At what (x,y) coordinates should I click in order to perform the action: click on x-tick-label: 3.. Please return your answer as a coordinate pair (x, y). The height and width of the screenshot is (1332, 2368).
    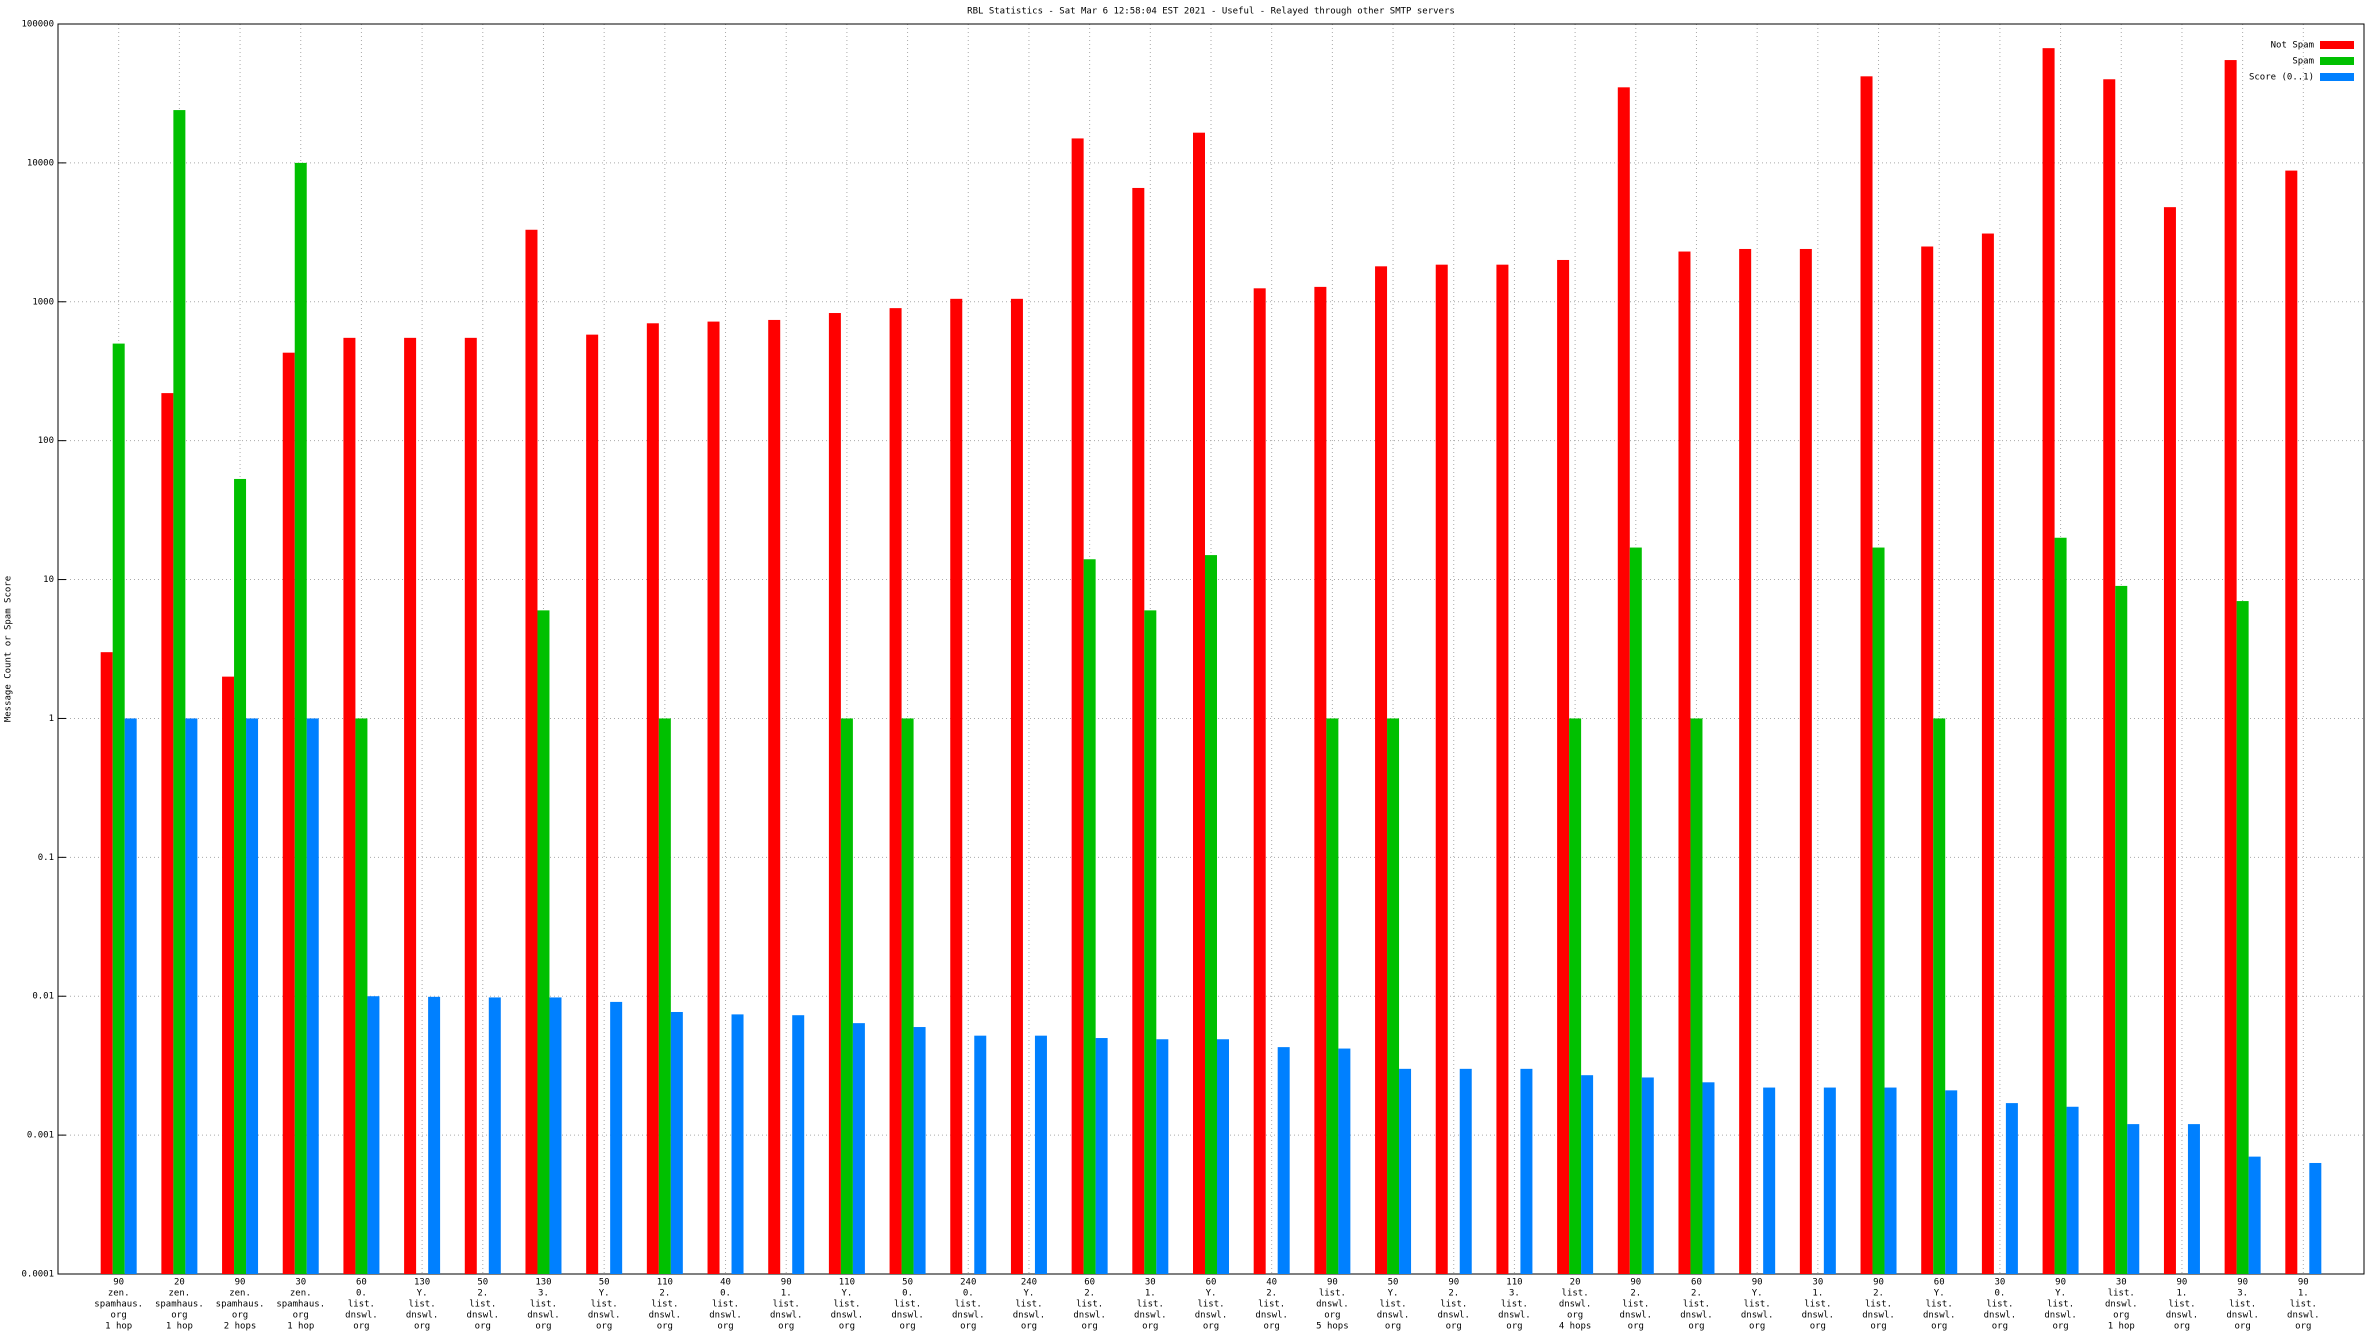
    Looking at the image, I should click on (2242, 1294).